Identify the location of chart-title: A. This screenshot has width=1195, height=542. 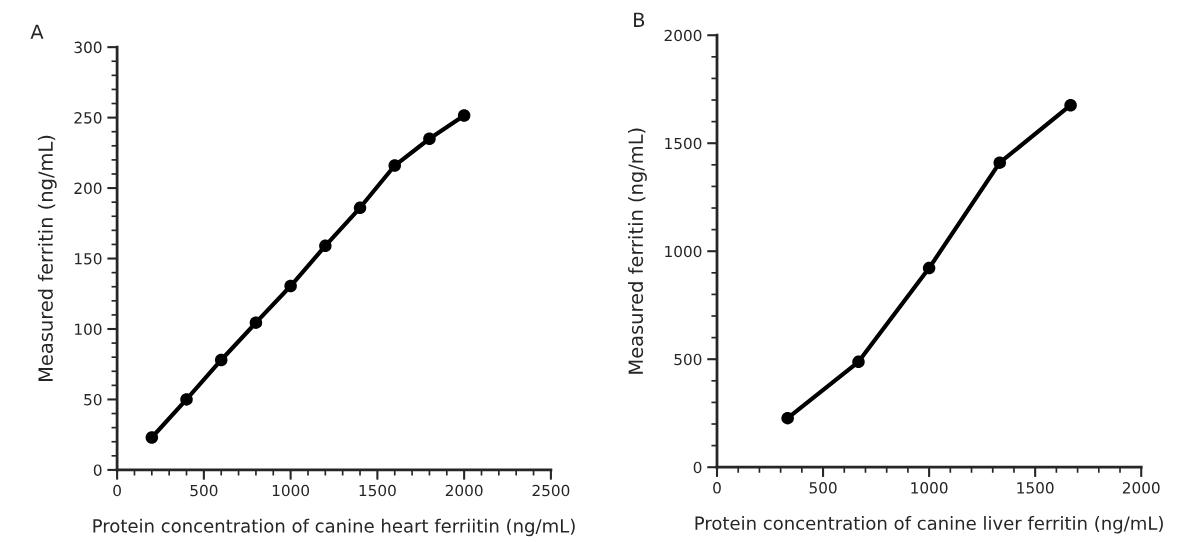
(37, 31).